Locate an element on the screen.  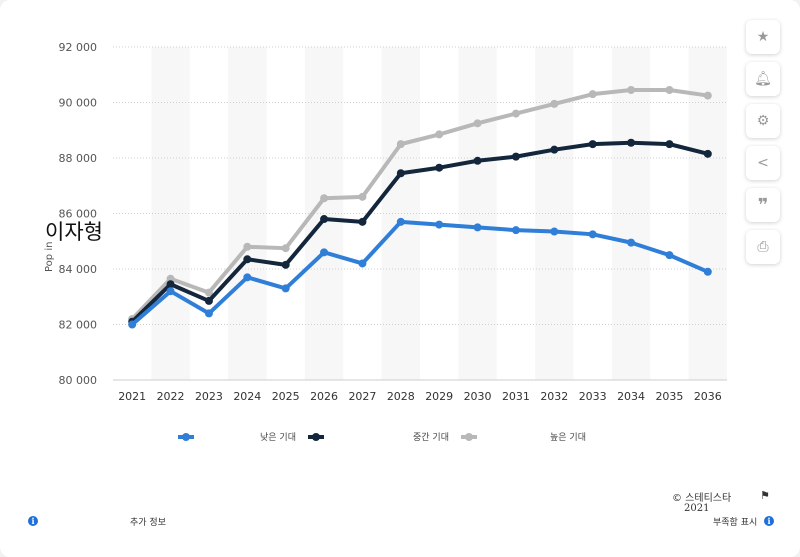
y-tick-label: 80 000 is located at coordinates (78, 380).